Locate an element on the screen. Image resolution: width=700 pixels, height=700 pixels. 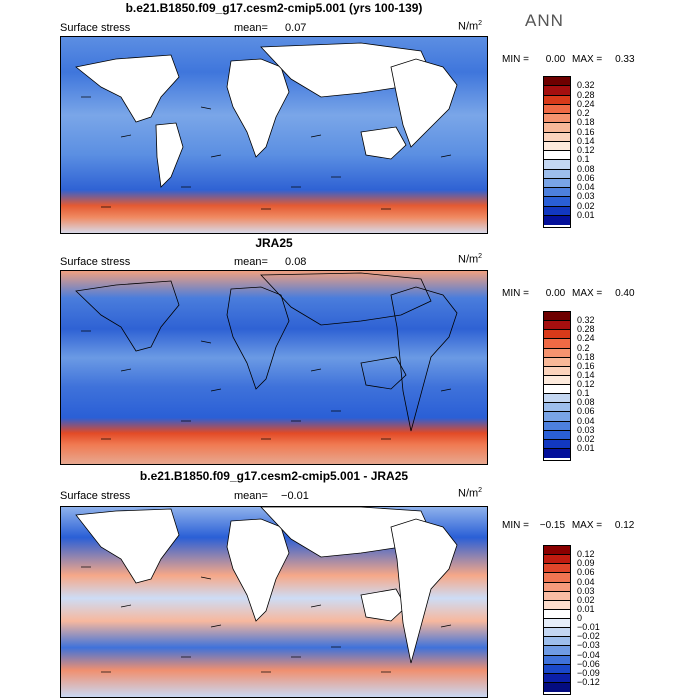
panel-1-mean: mean= 0.07 is located at coordinates (270, 28).